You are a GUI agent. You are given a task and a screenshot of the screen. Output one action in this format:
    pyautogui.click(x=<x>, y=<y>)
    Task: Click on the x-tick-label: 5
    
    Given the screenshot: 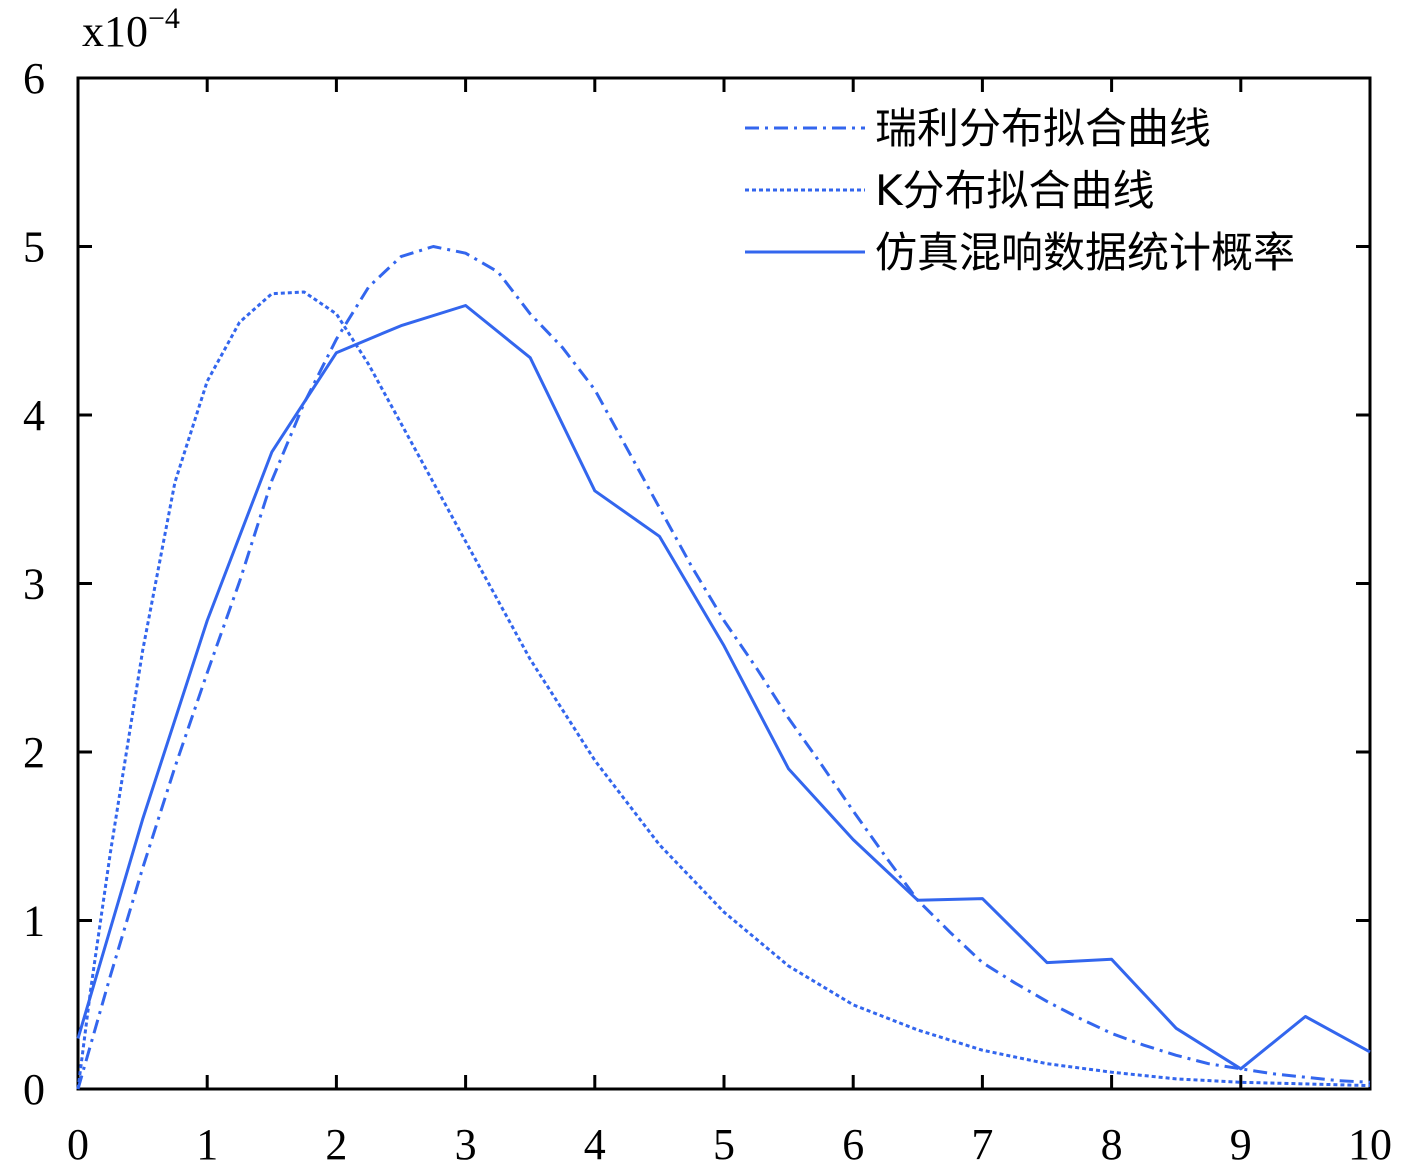 What is the action you would take?
    pyautogui.click(x=724, y=1144)
    